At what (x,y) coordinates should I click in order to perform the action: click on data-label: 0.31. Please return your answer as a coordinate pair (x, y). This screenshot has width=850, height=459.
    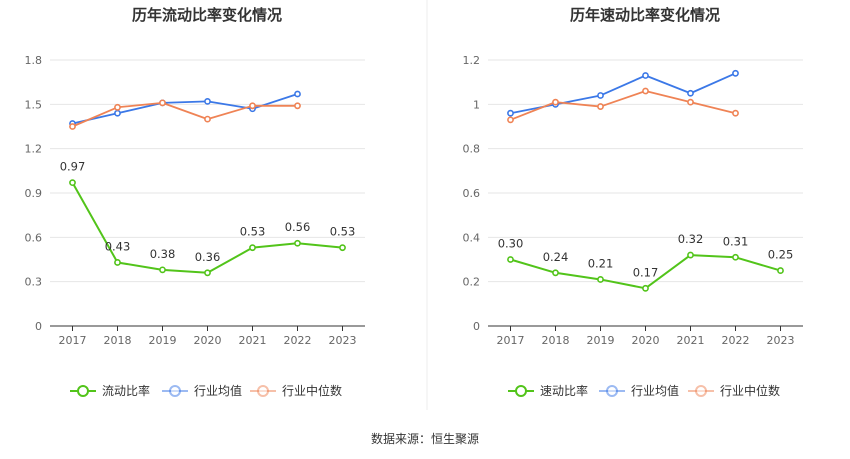
    Looking at the image, I should click on (736, 241).